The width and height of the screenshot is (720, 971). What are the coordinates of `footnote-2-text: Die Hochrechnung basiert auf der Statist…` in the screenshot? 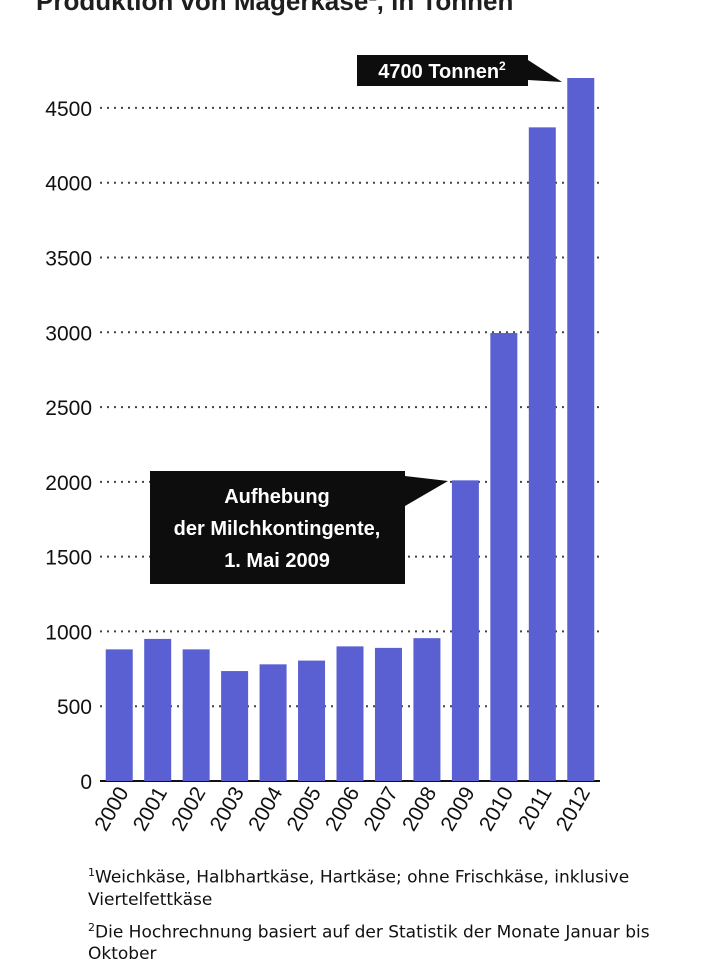 It's located at (369, 943).